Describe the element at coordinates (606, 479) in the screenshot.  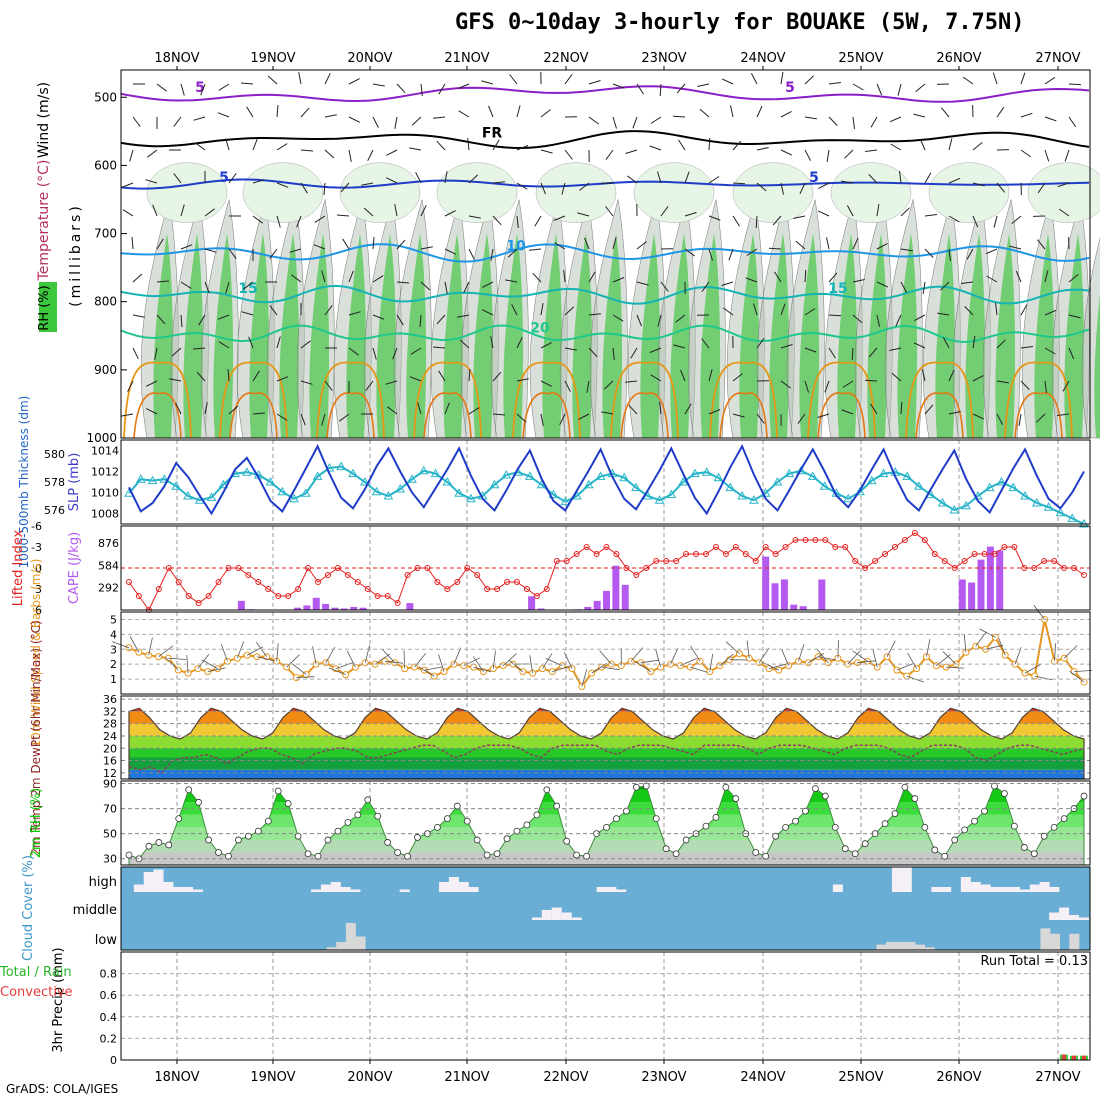
I see `slp-line` at that location.